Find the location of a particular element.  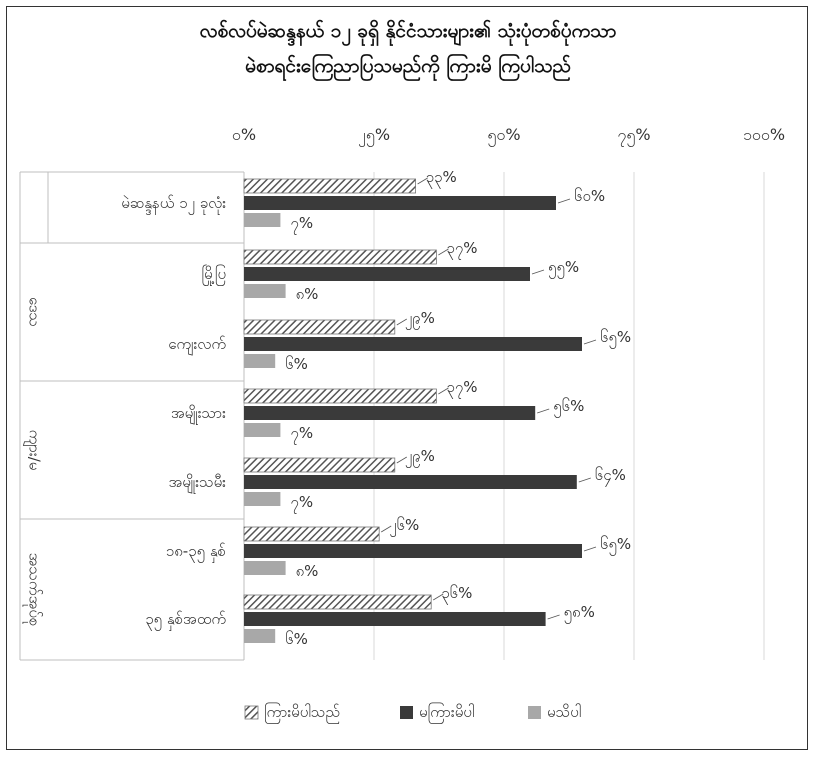

data-label: ၃၆% is located at coordinates (456, 594).